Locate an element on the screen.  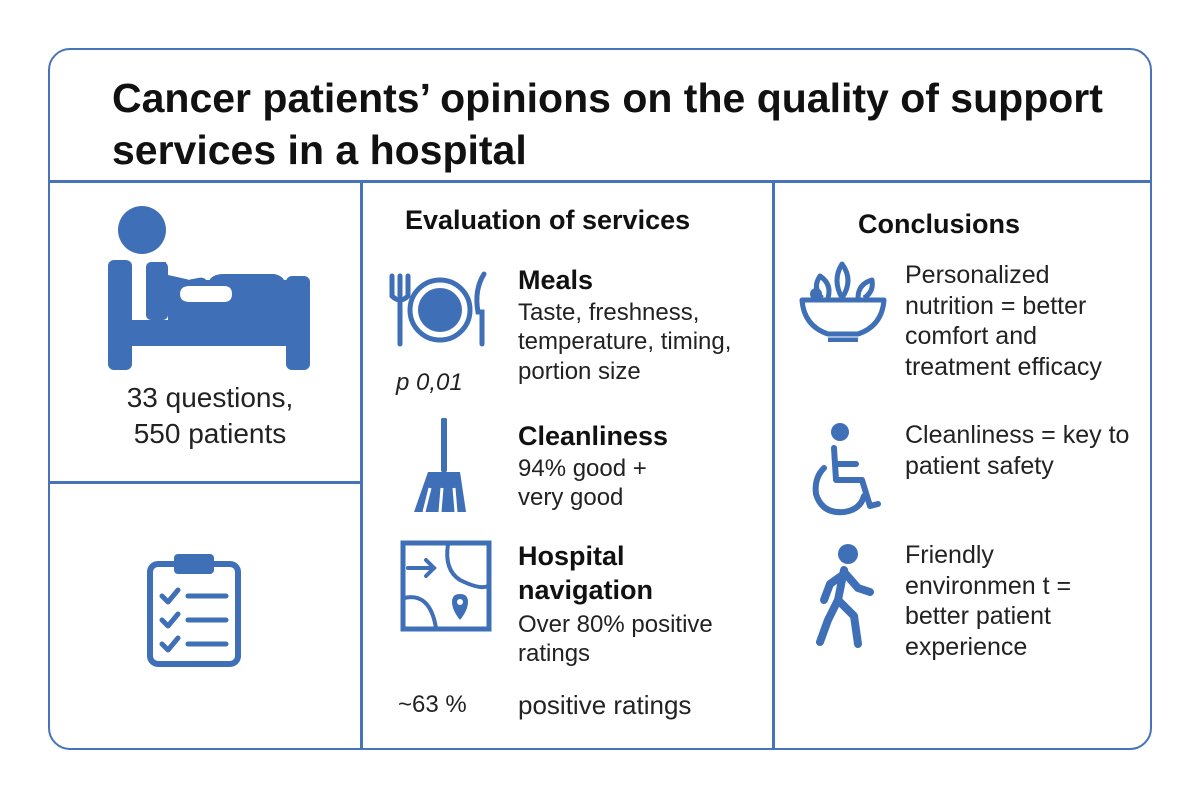
salad-bowl-icon is located at coordinates (843, 301).